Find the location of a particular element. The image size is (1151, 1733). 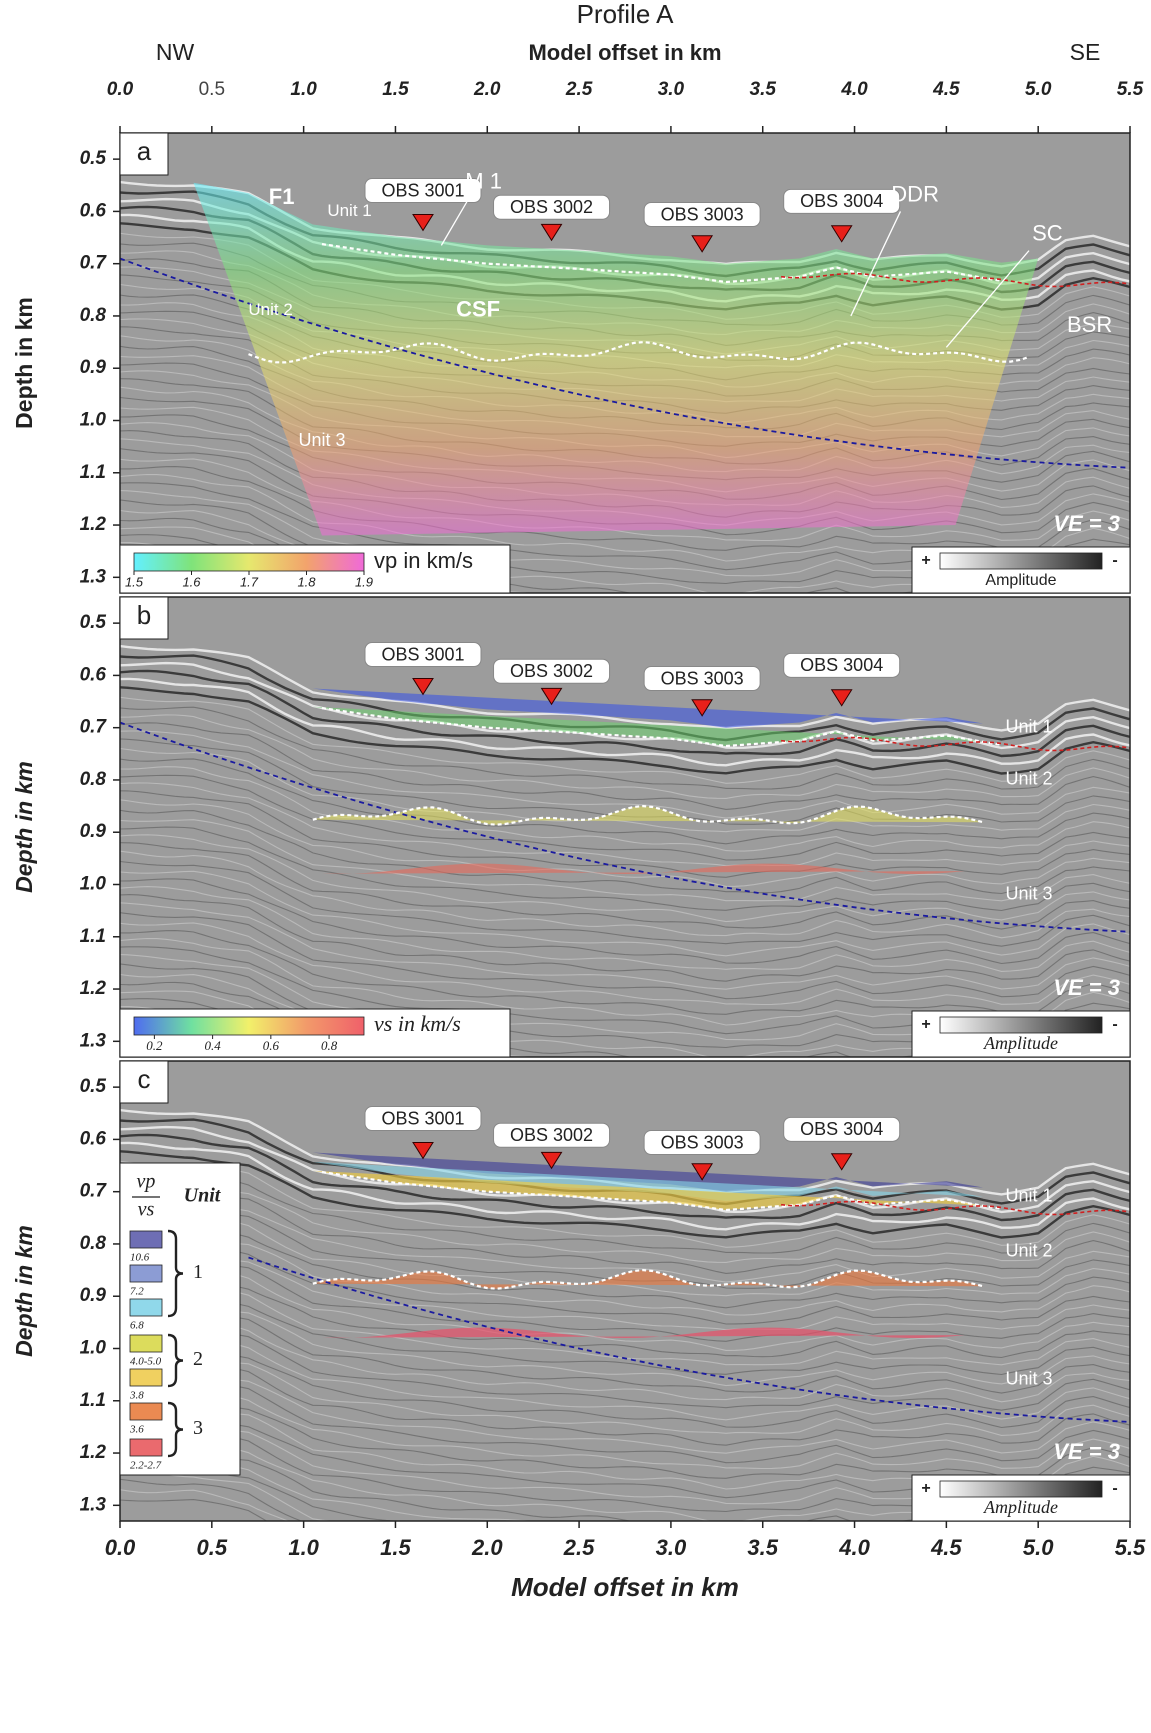

unit-1-layer is located at coordinates (648, 708).